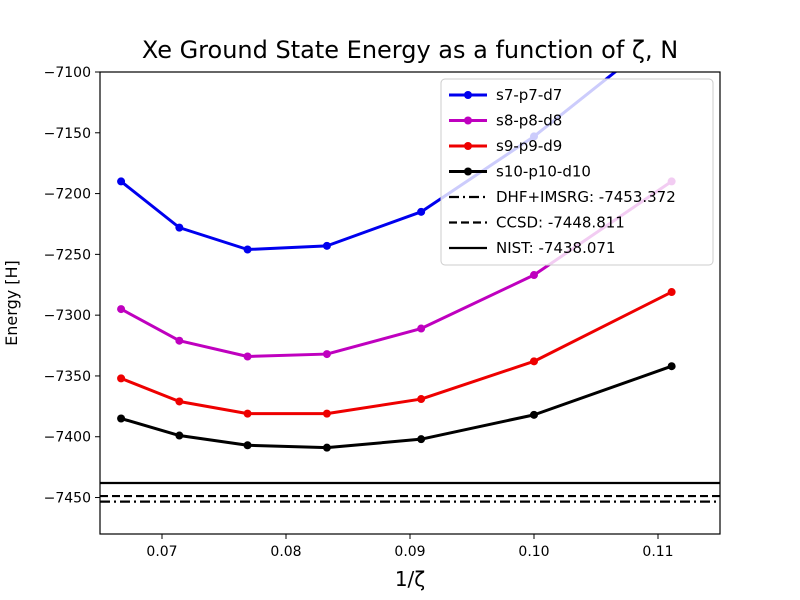  I want to click on legend-label: s8-p8-d8, so click(529, 121).